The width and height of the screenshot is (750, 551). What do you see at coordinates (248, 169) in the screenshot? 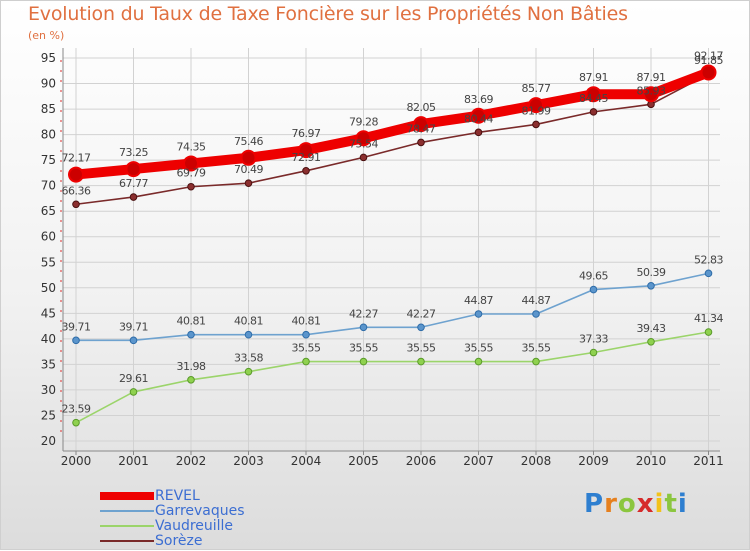
I see `data-label: 70.49` at bounding box center [248, 169].